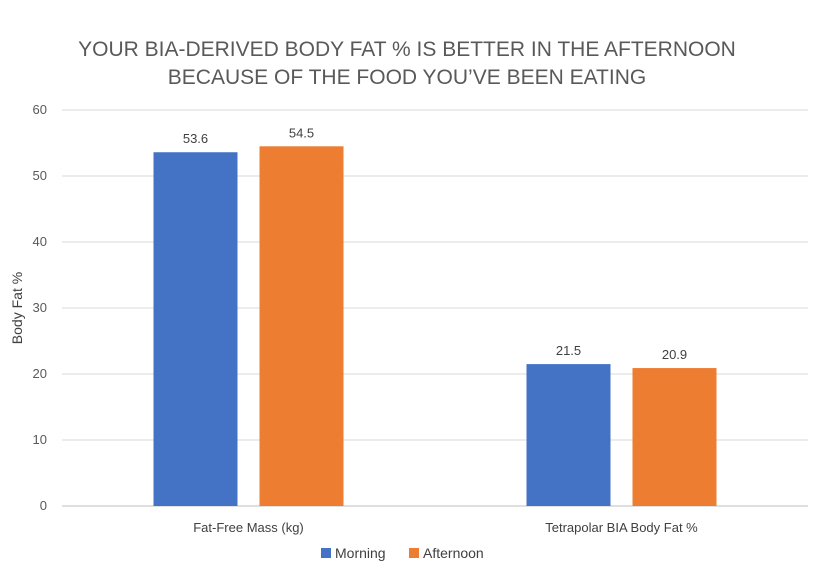 This screenshot has width=820, height=578. Describe the element at coordinates (301, 132) in the screenshot. I see `data-label: 54.5` at that location.